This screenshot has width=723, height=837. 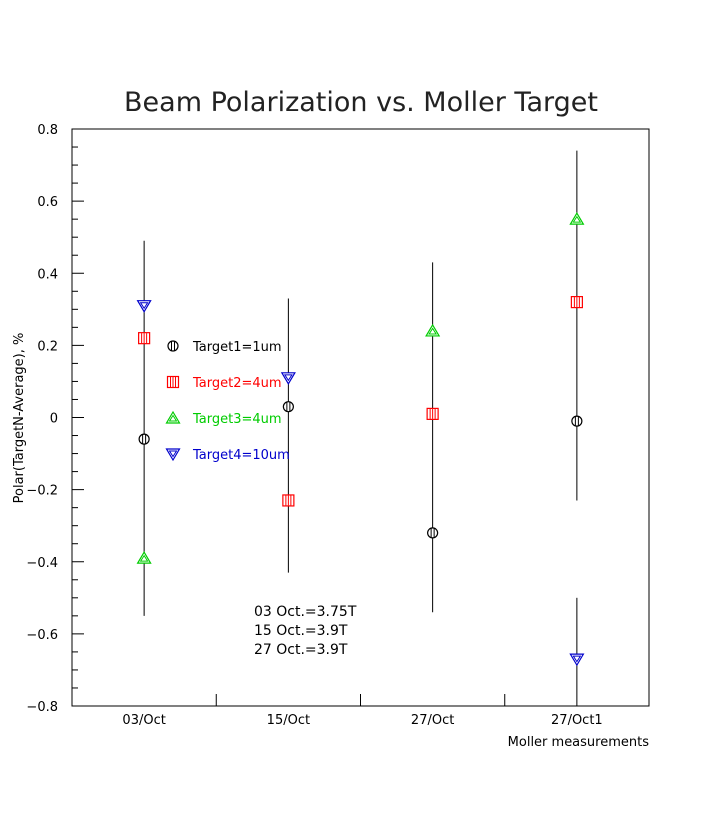 What do you see at coordinates (237, 419) in the screenshot?
I see `legend-label: Target3=4um` at bounding box center [237, 419].